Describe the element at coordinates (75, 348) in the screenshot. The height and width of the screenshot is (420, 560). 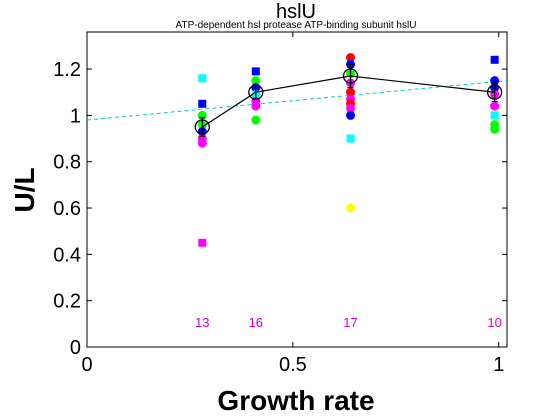
I see `y-tick-label: 0` at that location.